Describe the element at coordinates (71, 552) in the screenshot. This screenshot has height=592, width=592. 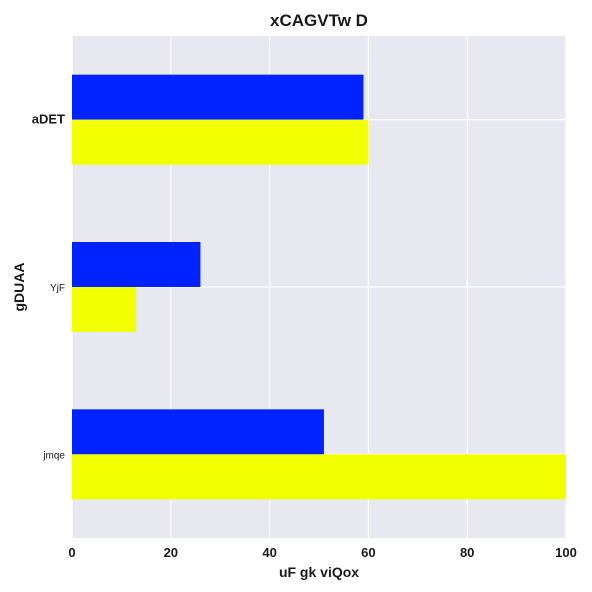
I see `x-tick-label-0: 0` at that location.